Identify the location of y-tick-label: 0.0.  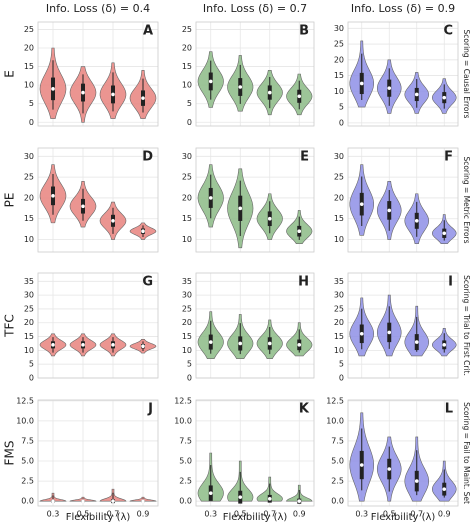
(185, 501).